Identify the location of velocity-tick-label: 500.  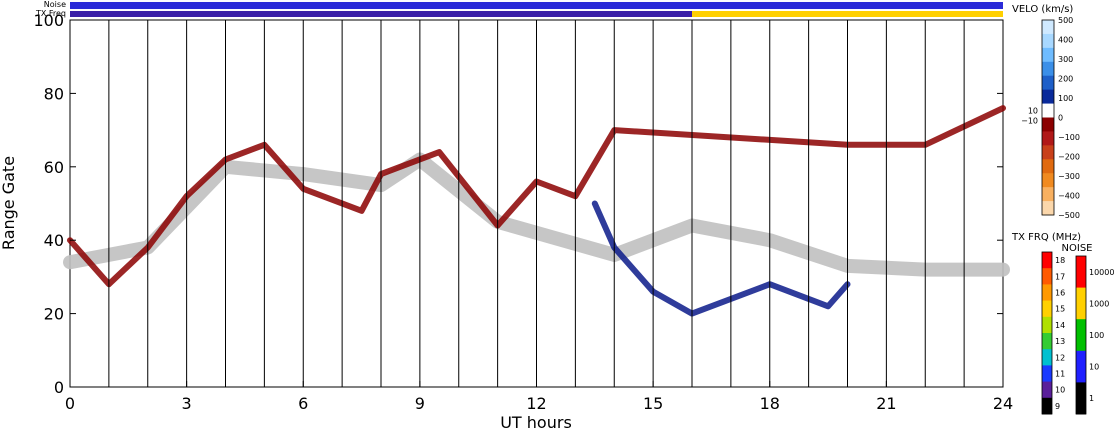
(1065, 20).